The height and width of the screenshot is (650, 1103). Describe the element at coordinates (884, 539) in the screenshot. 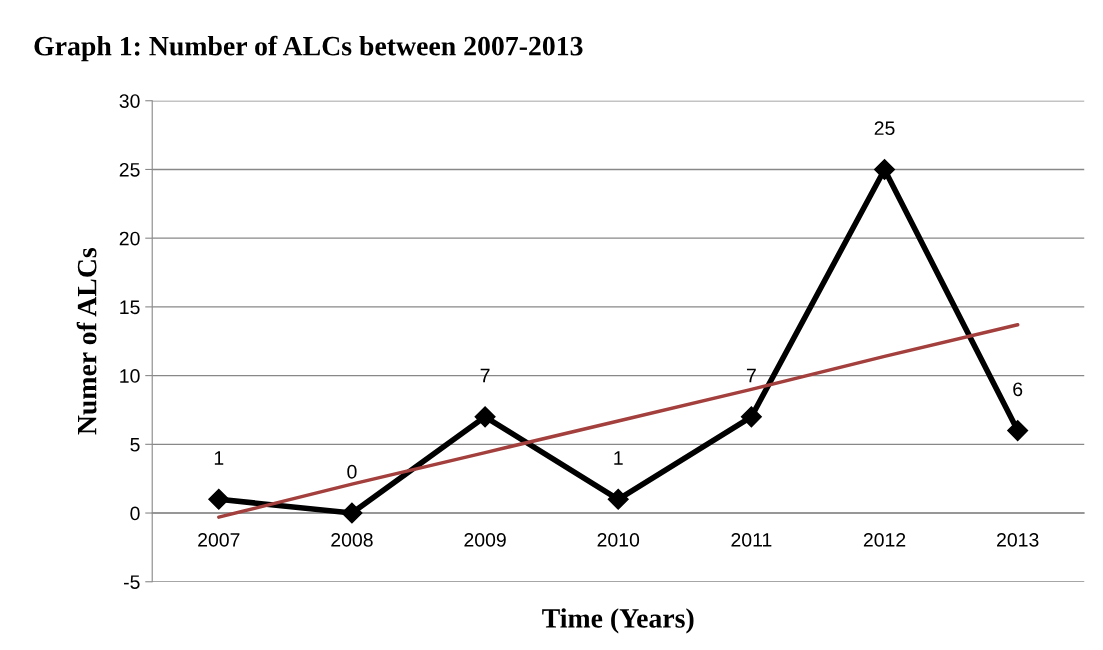

I see `x-tick-label: 2012` at that location.